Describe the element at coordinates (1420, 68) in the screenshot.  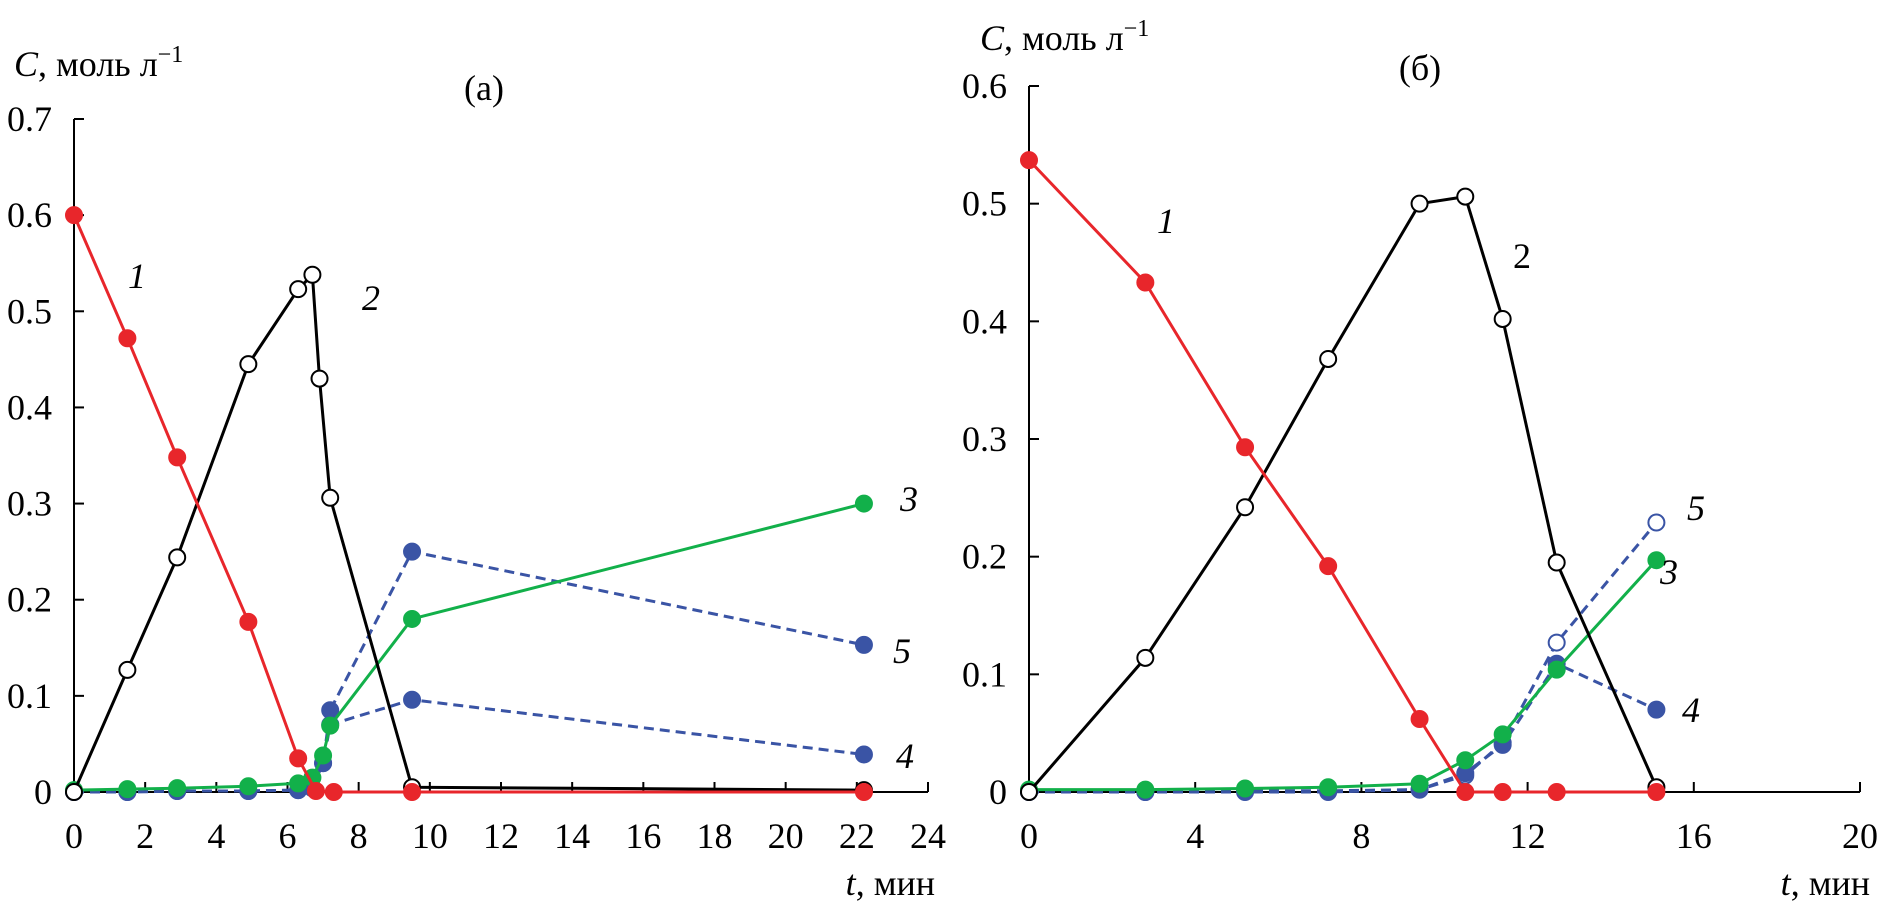
I see `panel-label: (б)` at that location.